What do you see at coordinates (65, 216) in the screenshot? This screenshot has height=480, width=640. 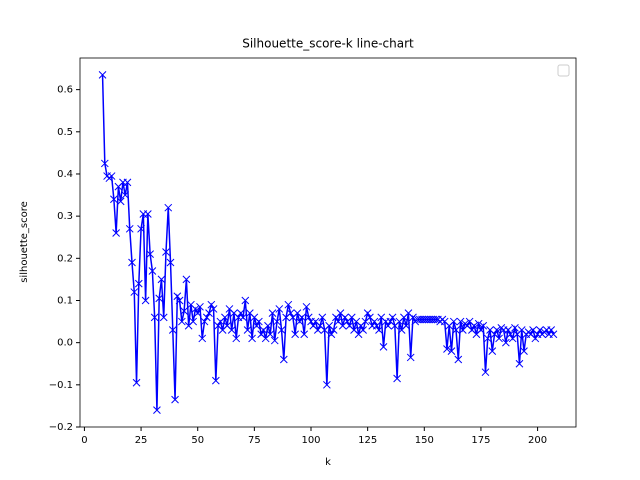 I see `y-tick-label: 0.3` at bounding box center [65, 216].